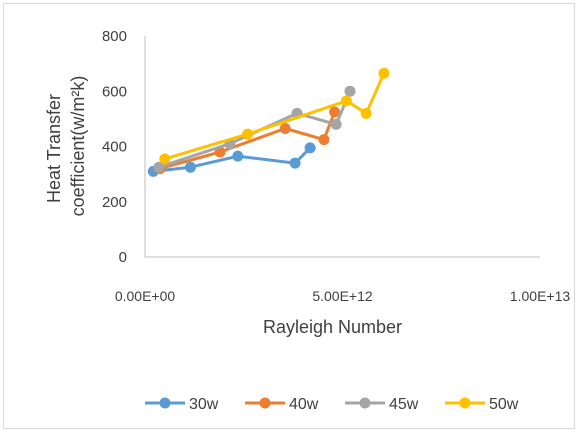 The height and width of the screenshot is (433, 580). I want to click on y-tick-label: 200, so click(114, 202).